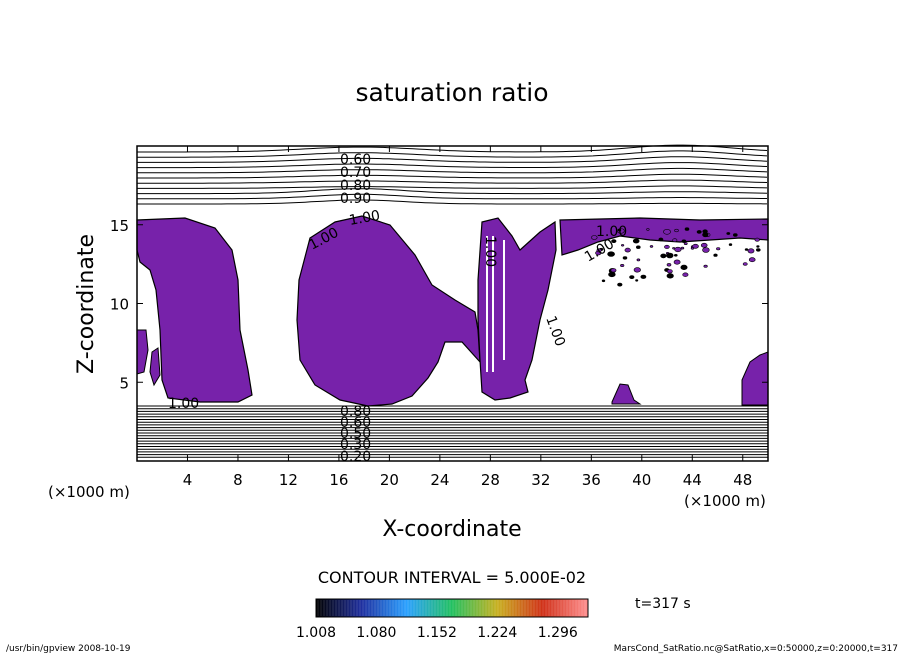 This screenshot has width=904, height=654. Describe the element at coordinates (558, 633) in the screenshot. I see `colorbar-tick-label: 1.296` at that location.